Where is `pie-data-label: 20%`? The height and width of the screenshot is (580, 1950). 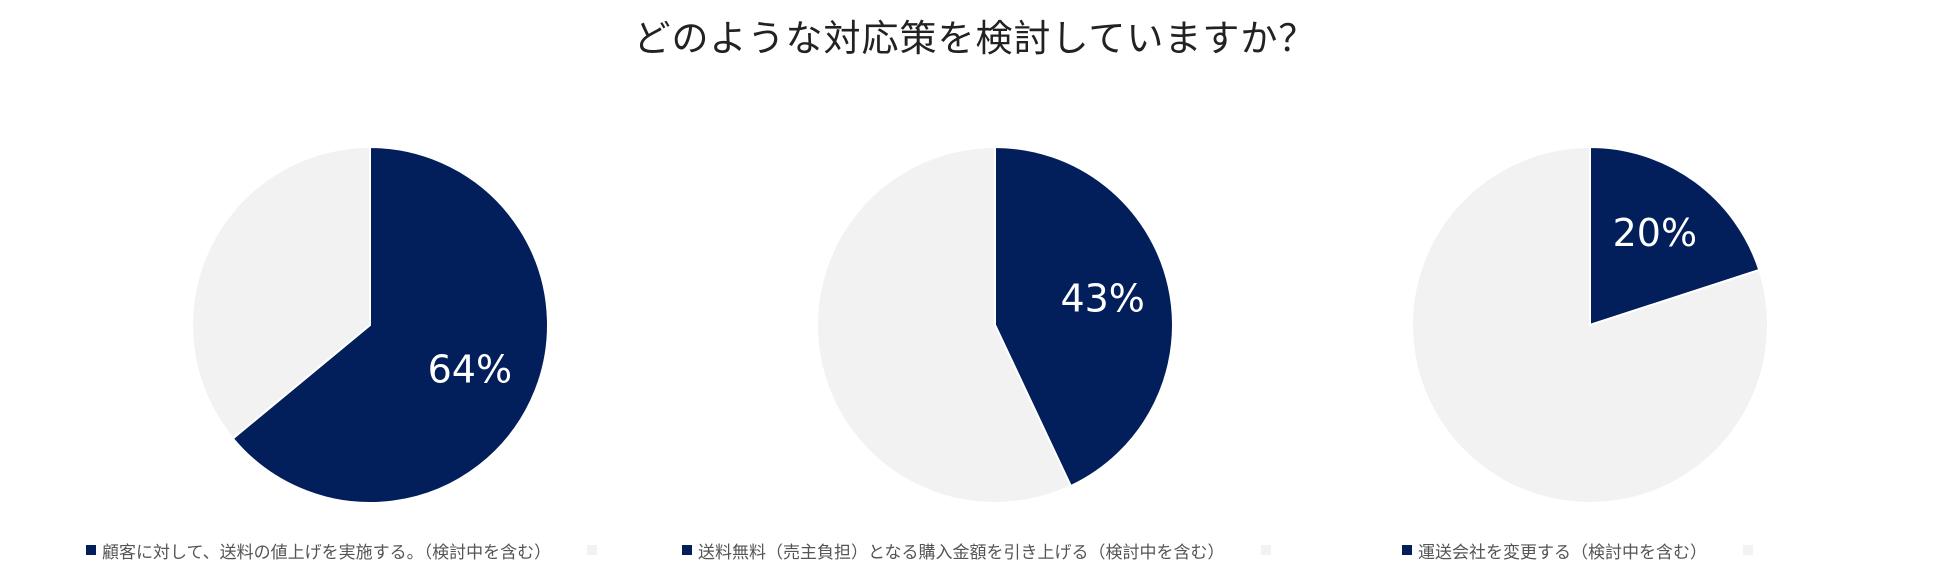 pie-data-label: 20% is located at coordinates (1655, 233).